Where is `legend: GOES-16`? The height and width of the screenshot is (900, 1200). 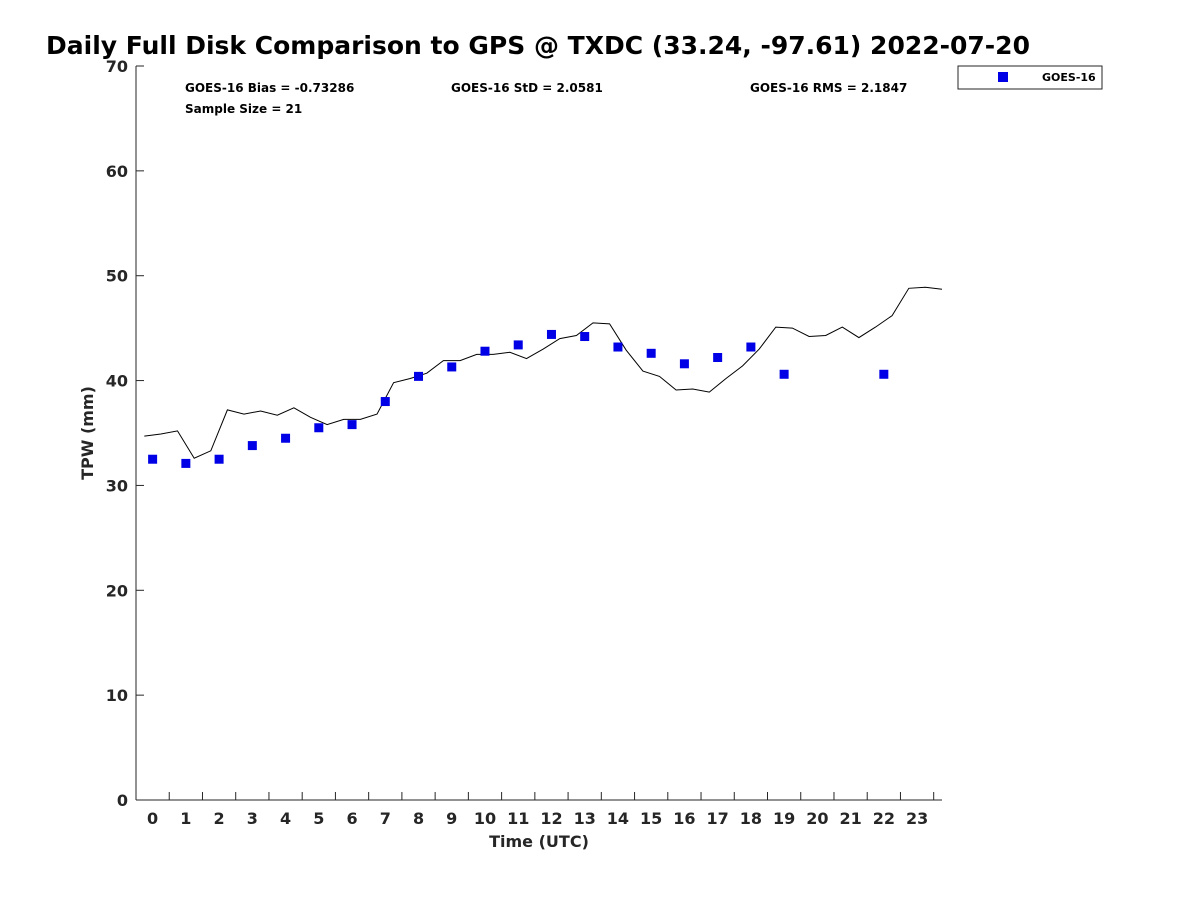 legend: GOES-16 is located at coordinates (1030, 77).